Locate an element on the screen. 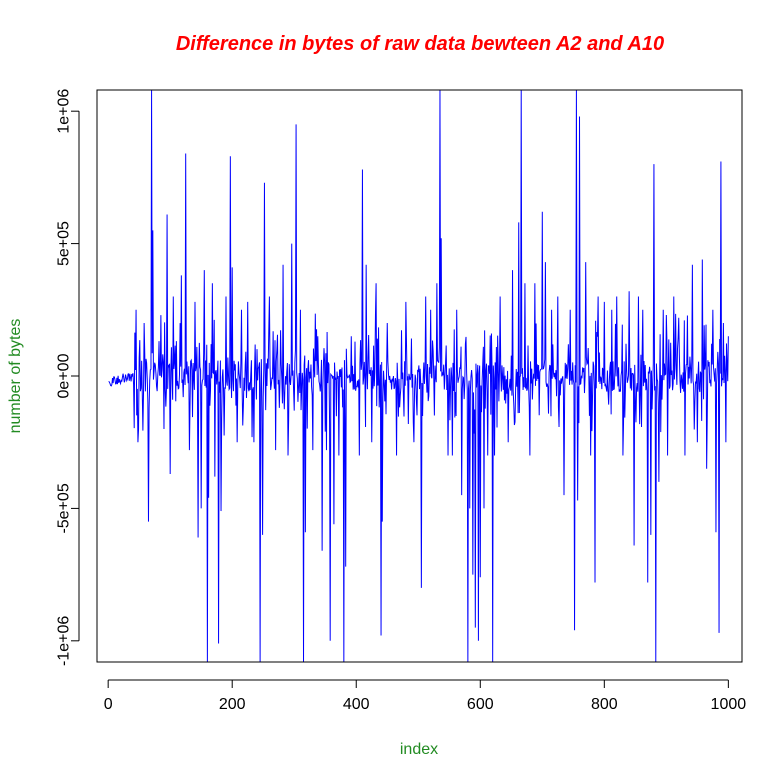  x-tick-label: 200 is located at coordinates (232, 704).